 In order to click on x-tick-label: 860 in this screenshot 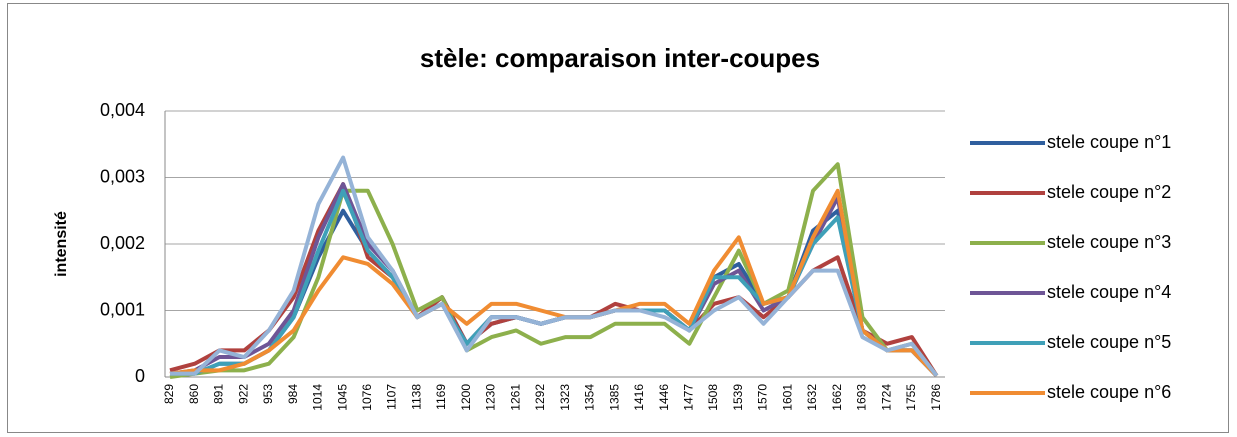, I will do `click(194, 394)`.